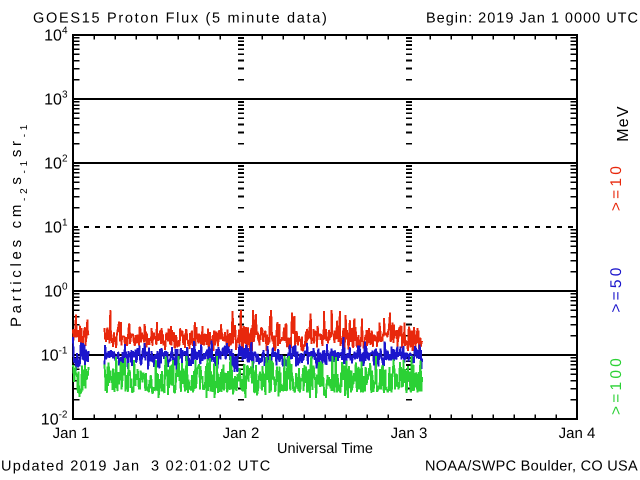  Describe the element at coordinates (181, 19) in the screenshot. I see `svg-text:GOES15 Proton Flux (5 minute d: GOES15 Proton Flux (5 minute data)` at that location.